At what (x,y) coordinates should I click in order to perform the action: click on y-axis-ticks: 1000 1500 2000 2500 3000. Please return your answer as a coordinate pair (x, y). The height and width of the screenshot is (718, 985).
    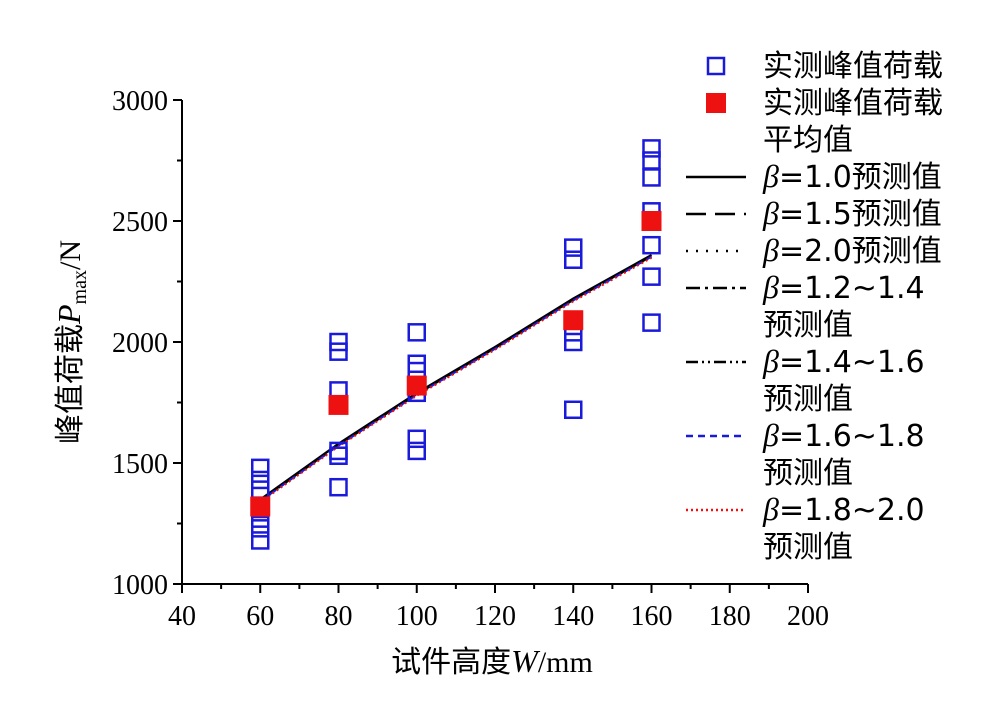
    Looking at the image, I should click on (147, 343).